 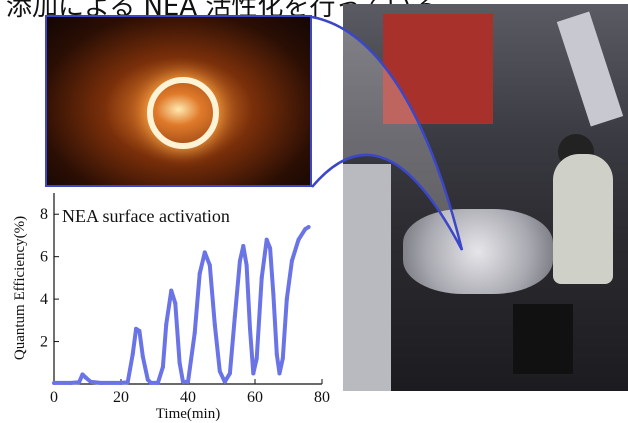 I want to click on y-axis-label: Quantum Efficiency(%), so click(x=20, y=288).